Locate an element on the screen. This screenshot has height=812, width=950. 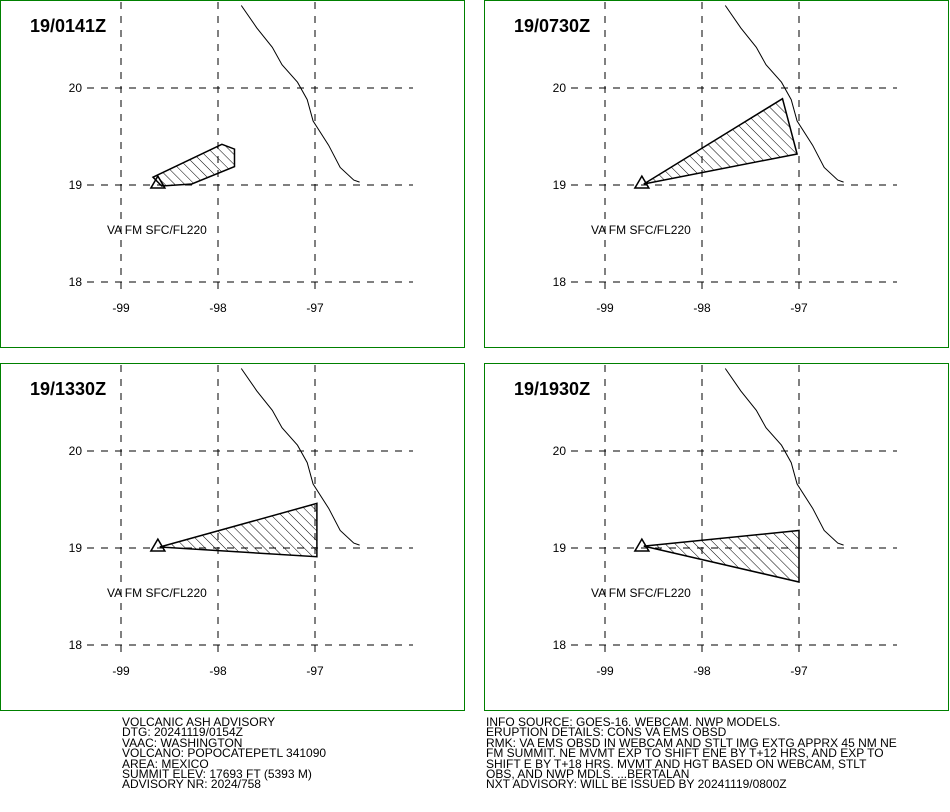
advisory-line: ERUPTION DETAILS: CONS VA EMS OBSD is located at coordinates (606, 732).